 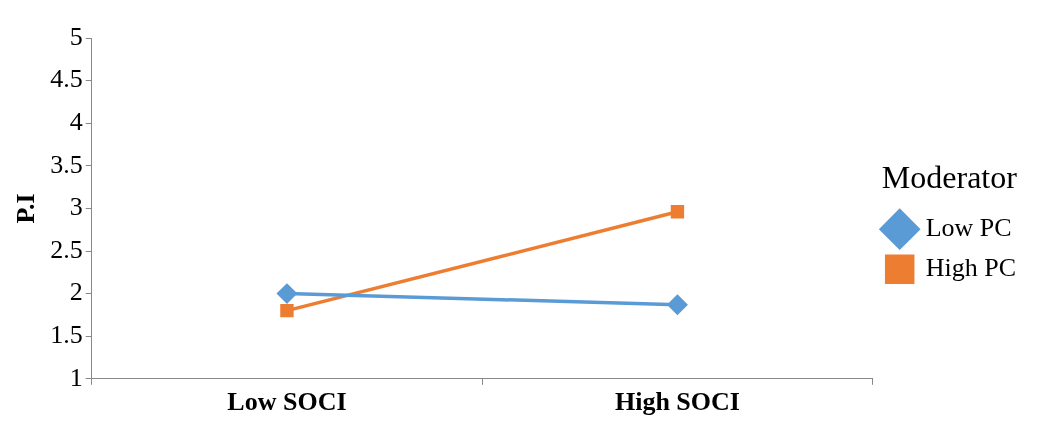 I want to click on x-tick-label: Low SOCI, so click(x=287, y=402).